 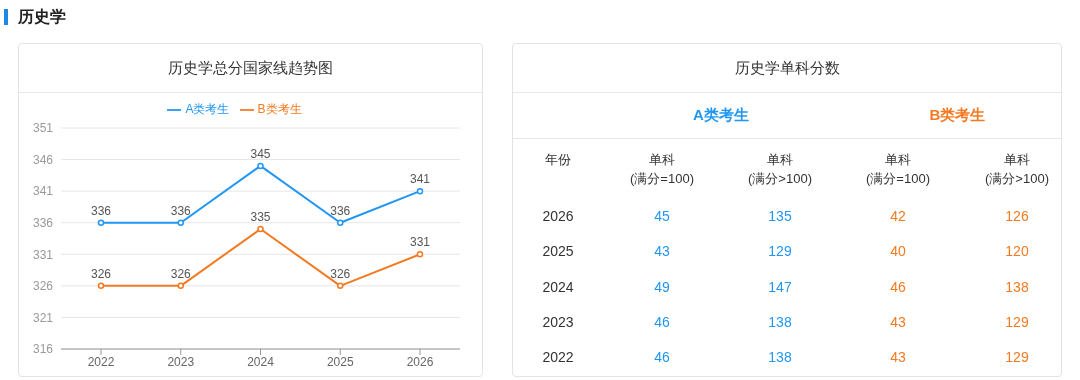 What do you see at coordinates (43, 286) in the screenshot?
I see `y-tick-label: 326` at bounding box center [43, 286].